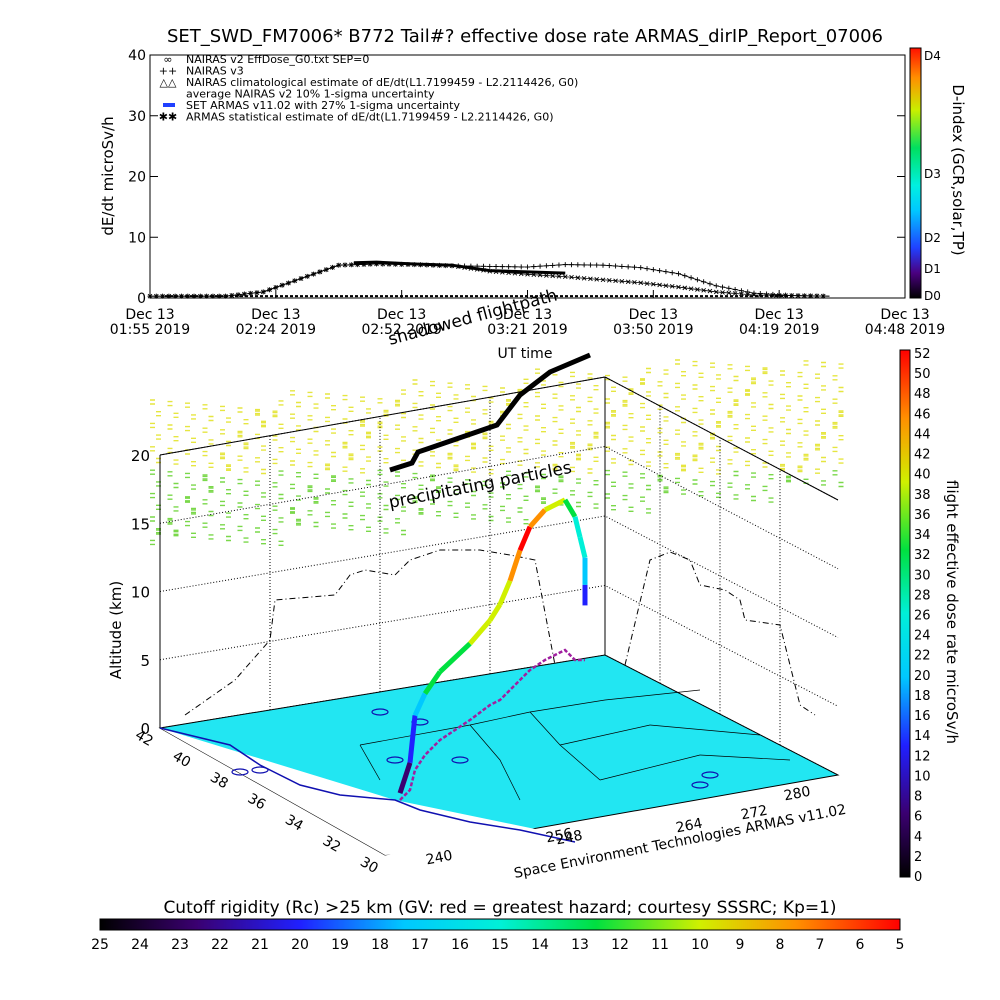 Image resolution: width=1000 pixels, height=1000 pixels. I want to click on cutoff-rigidity-tick-label: 23, so click(180, 945).